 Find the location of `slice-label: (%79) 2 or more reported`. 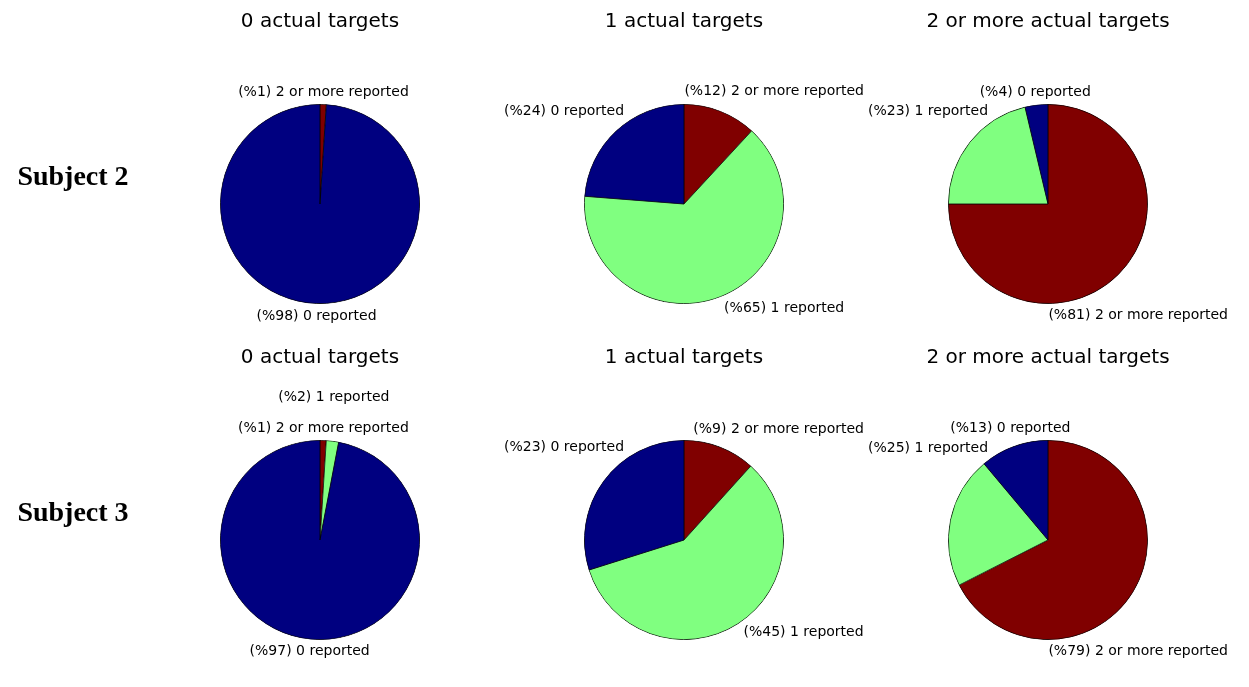

slice-label: (%79) 2 or more reported is located at coordinates (1138, 650).